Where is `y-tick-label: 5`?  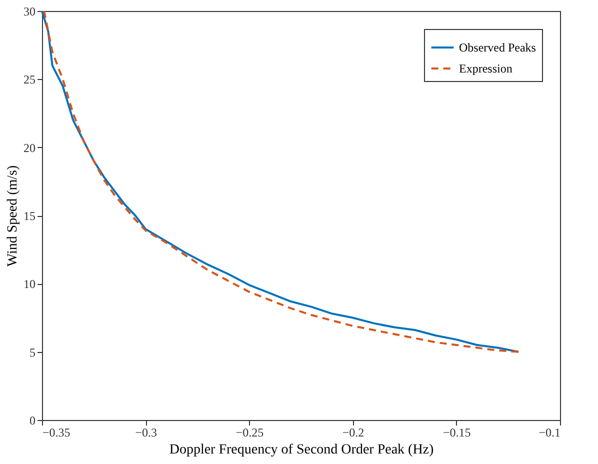 y-tick-label: 5 is located at coordinates (33, 352).